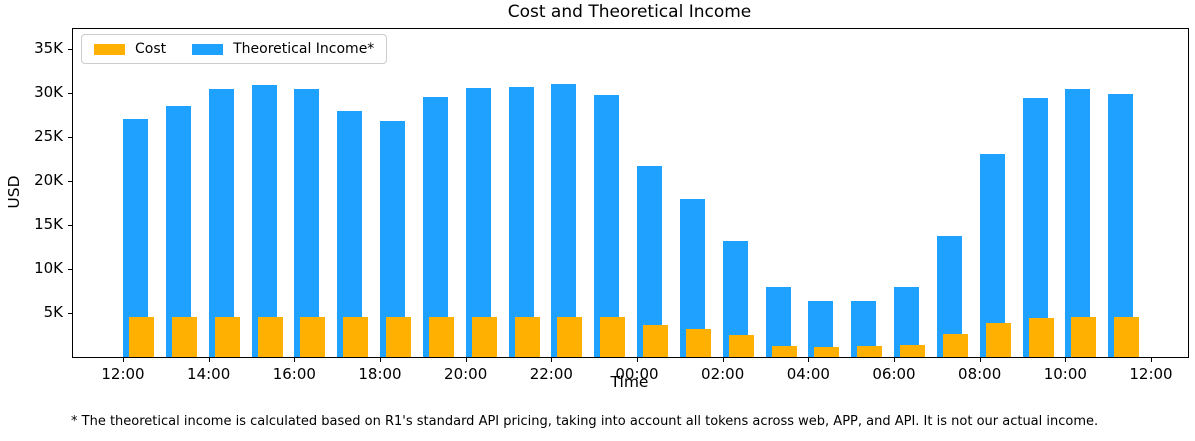 This screenshot has height=441, width=1195. I want to click on y-tick-label: 15K, so click(48, 224).